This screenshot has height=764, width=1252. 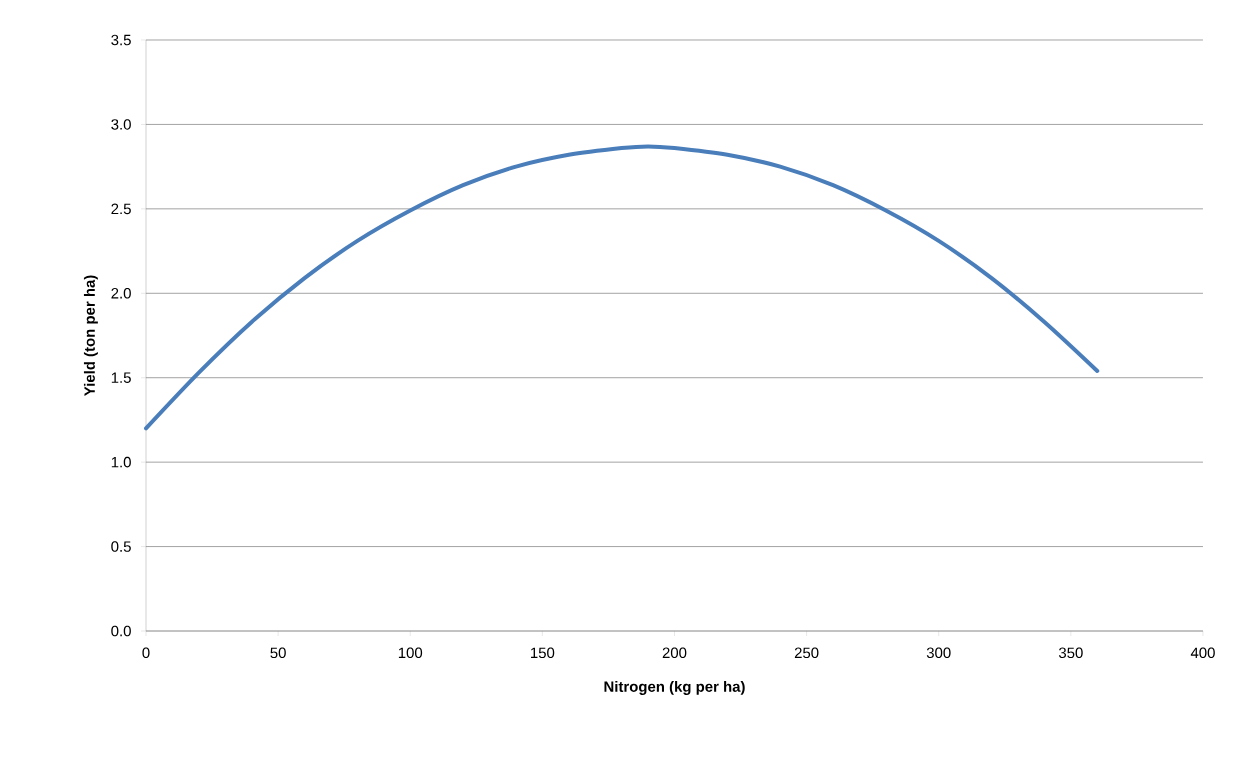 What do you see at coordinates (806, 653) in the screenshot?
I see `x-tick-label: 250` at bounding box center [806, 653].